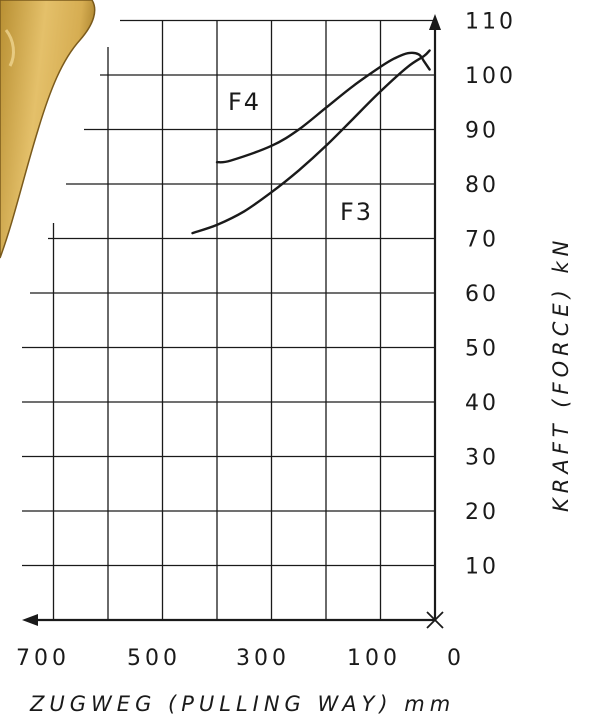  What do you see at coordinates (30, 620) in the screenshot?
I see `x-axis-arrowhead` at bounding box center [30, 620].